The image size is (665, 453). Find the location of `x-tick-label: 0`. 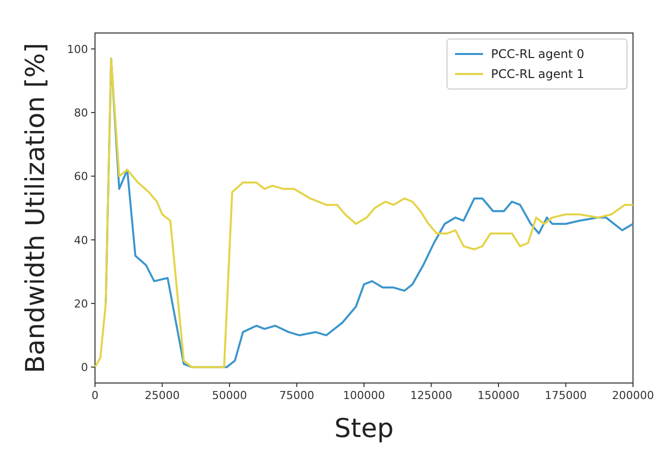

x-tick-label: 0 is located at coordinates (95, 395).